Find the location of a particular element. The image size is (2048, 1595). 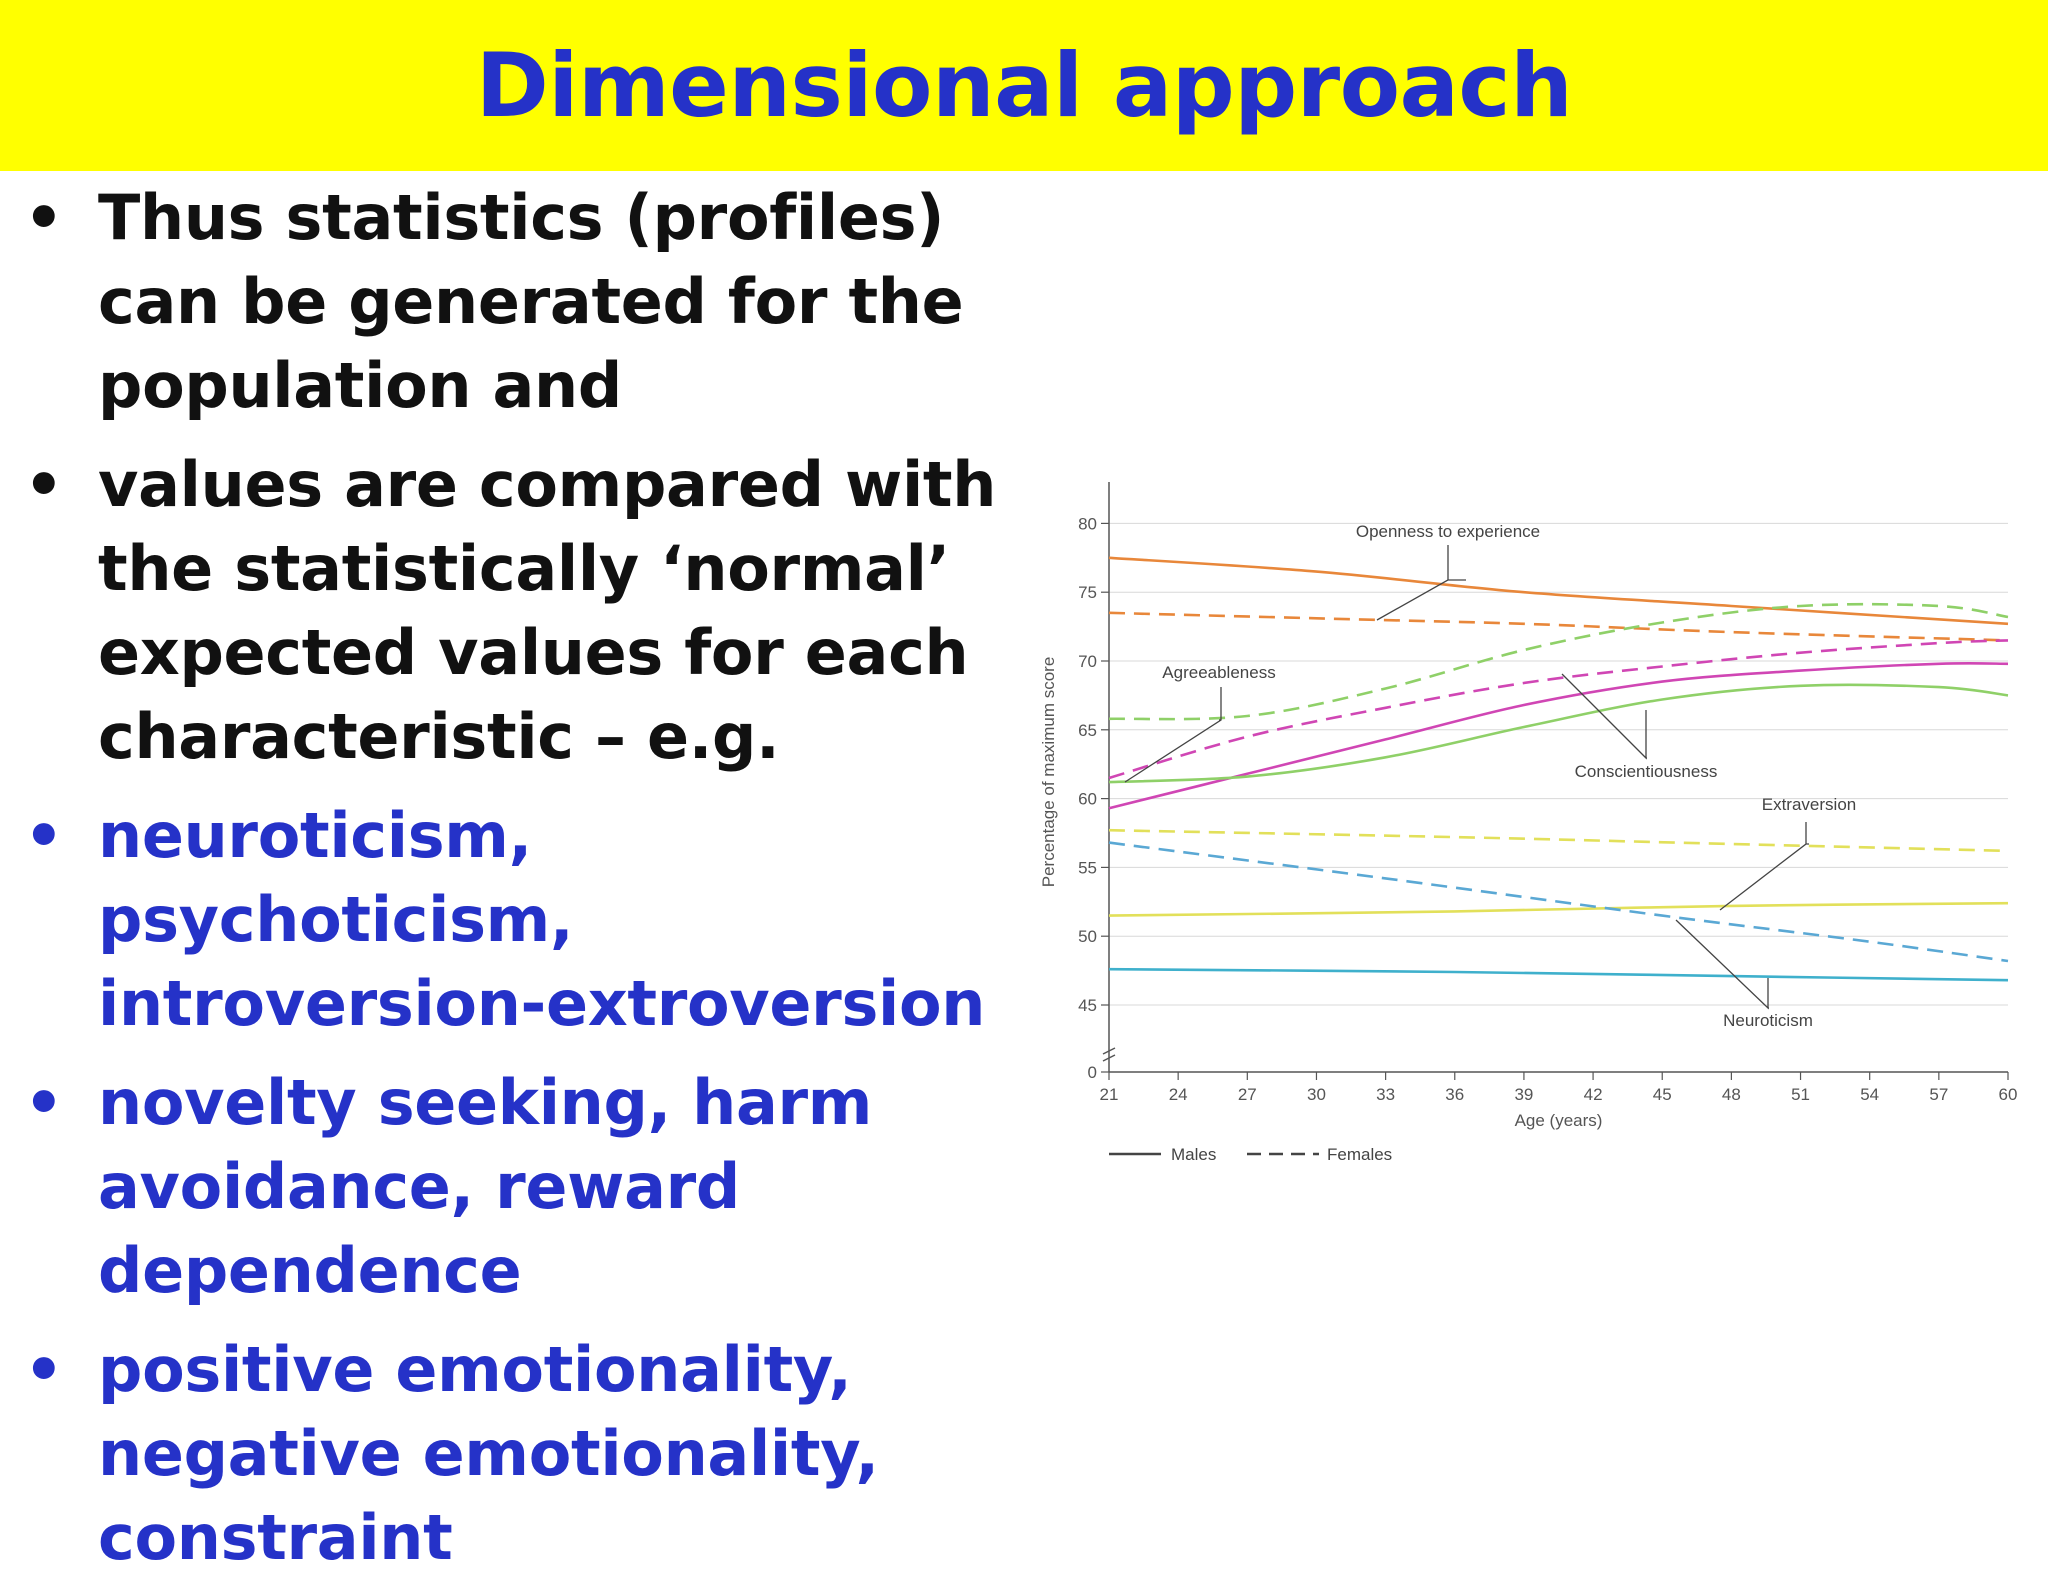

y-tick-label: 60 is located at coordinates (1087, 799).